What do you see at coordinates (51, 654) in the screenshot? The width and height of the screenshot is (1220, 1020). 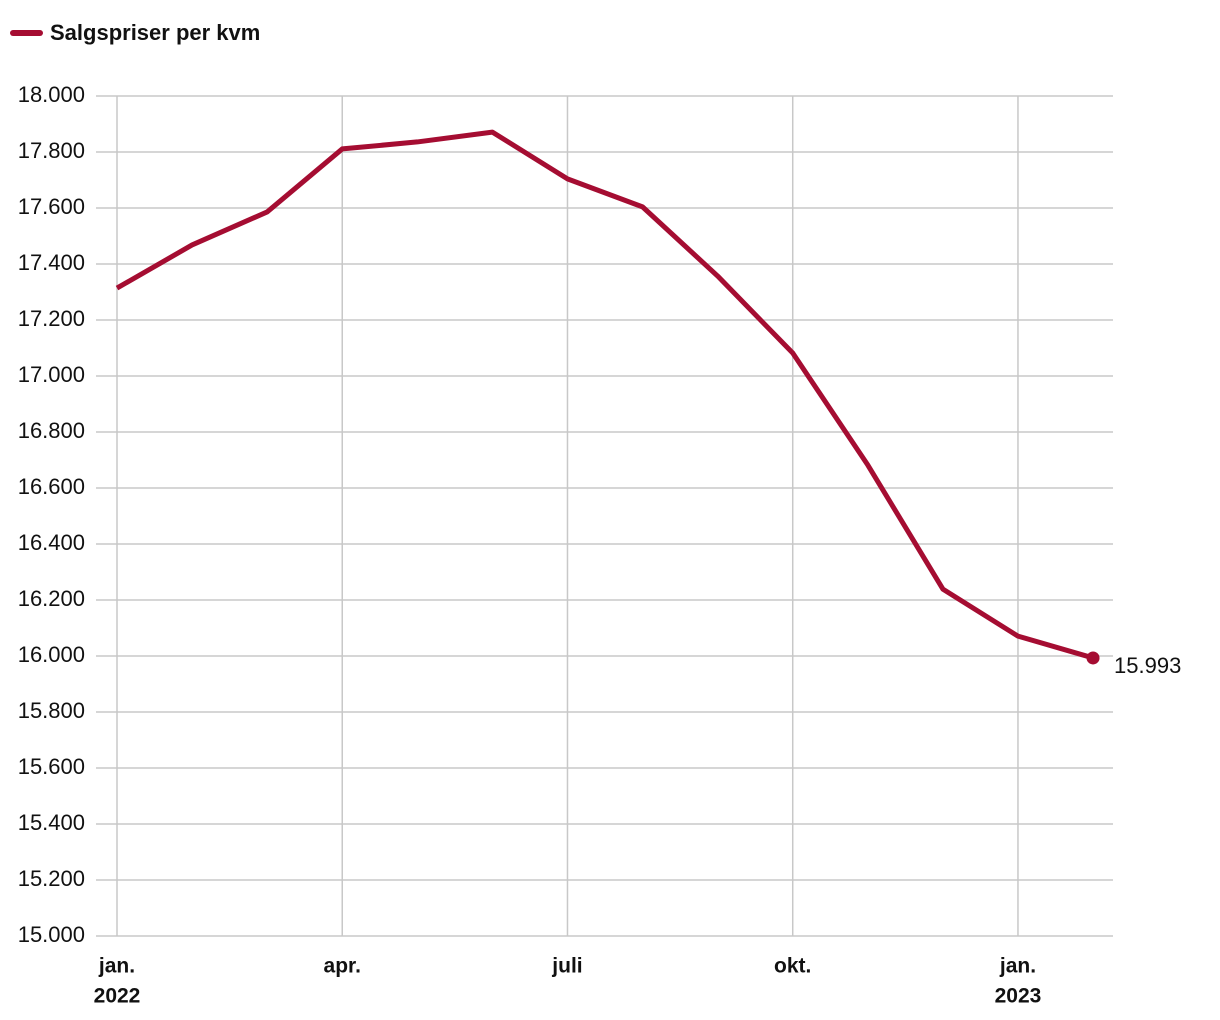 I see `y-tick-label: 16.000` at bounding box center [51, 654].